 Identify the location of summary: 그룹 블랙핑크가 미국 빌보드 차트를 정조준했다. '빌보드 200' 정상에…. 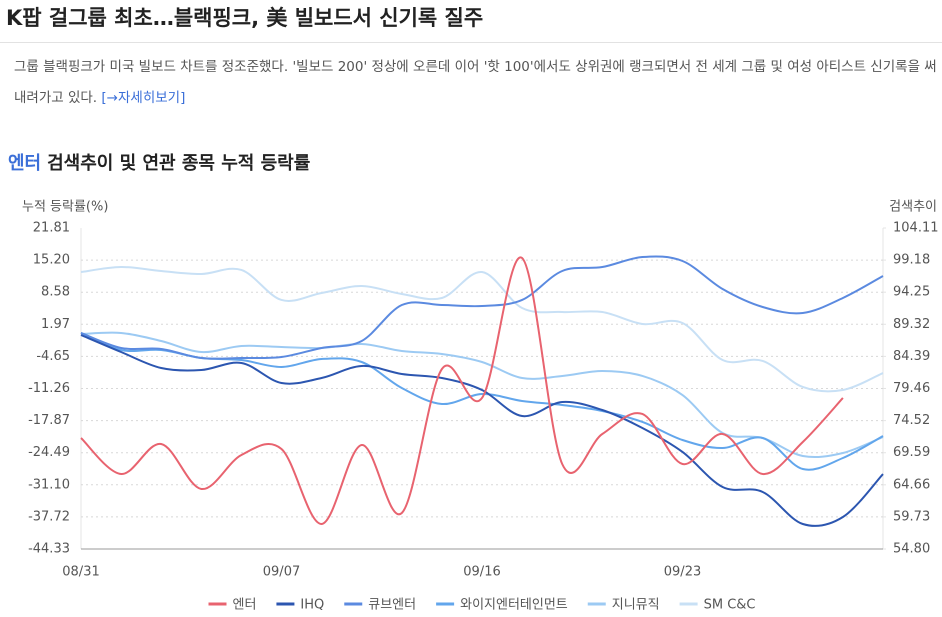
(476, 83).